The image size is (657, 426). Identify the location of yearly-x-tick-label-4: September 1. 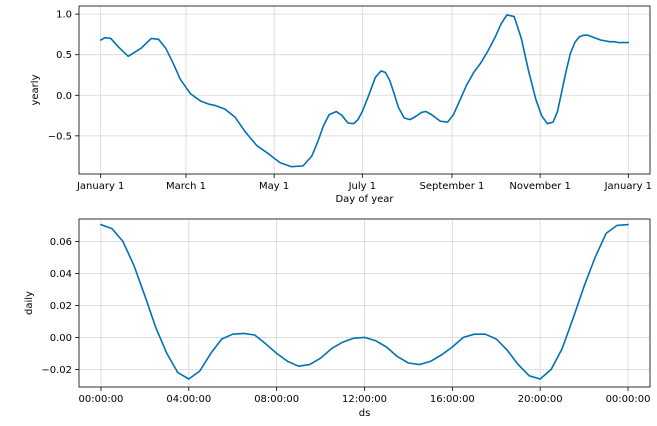
(452, 186).